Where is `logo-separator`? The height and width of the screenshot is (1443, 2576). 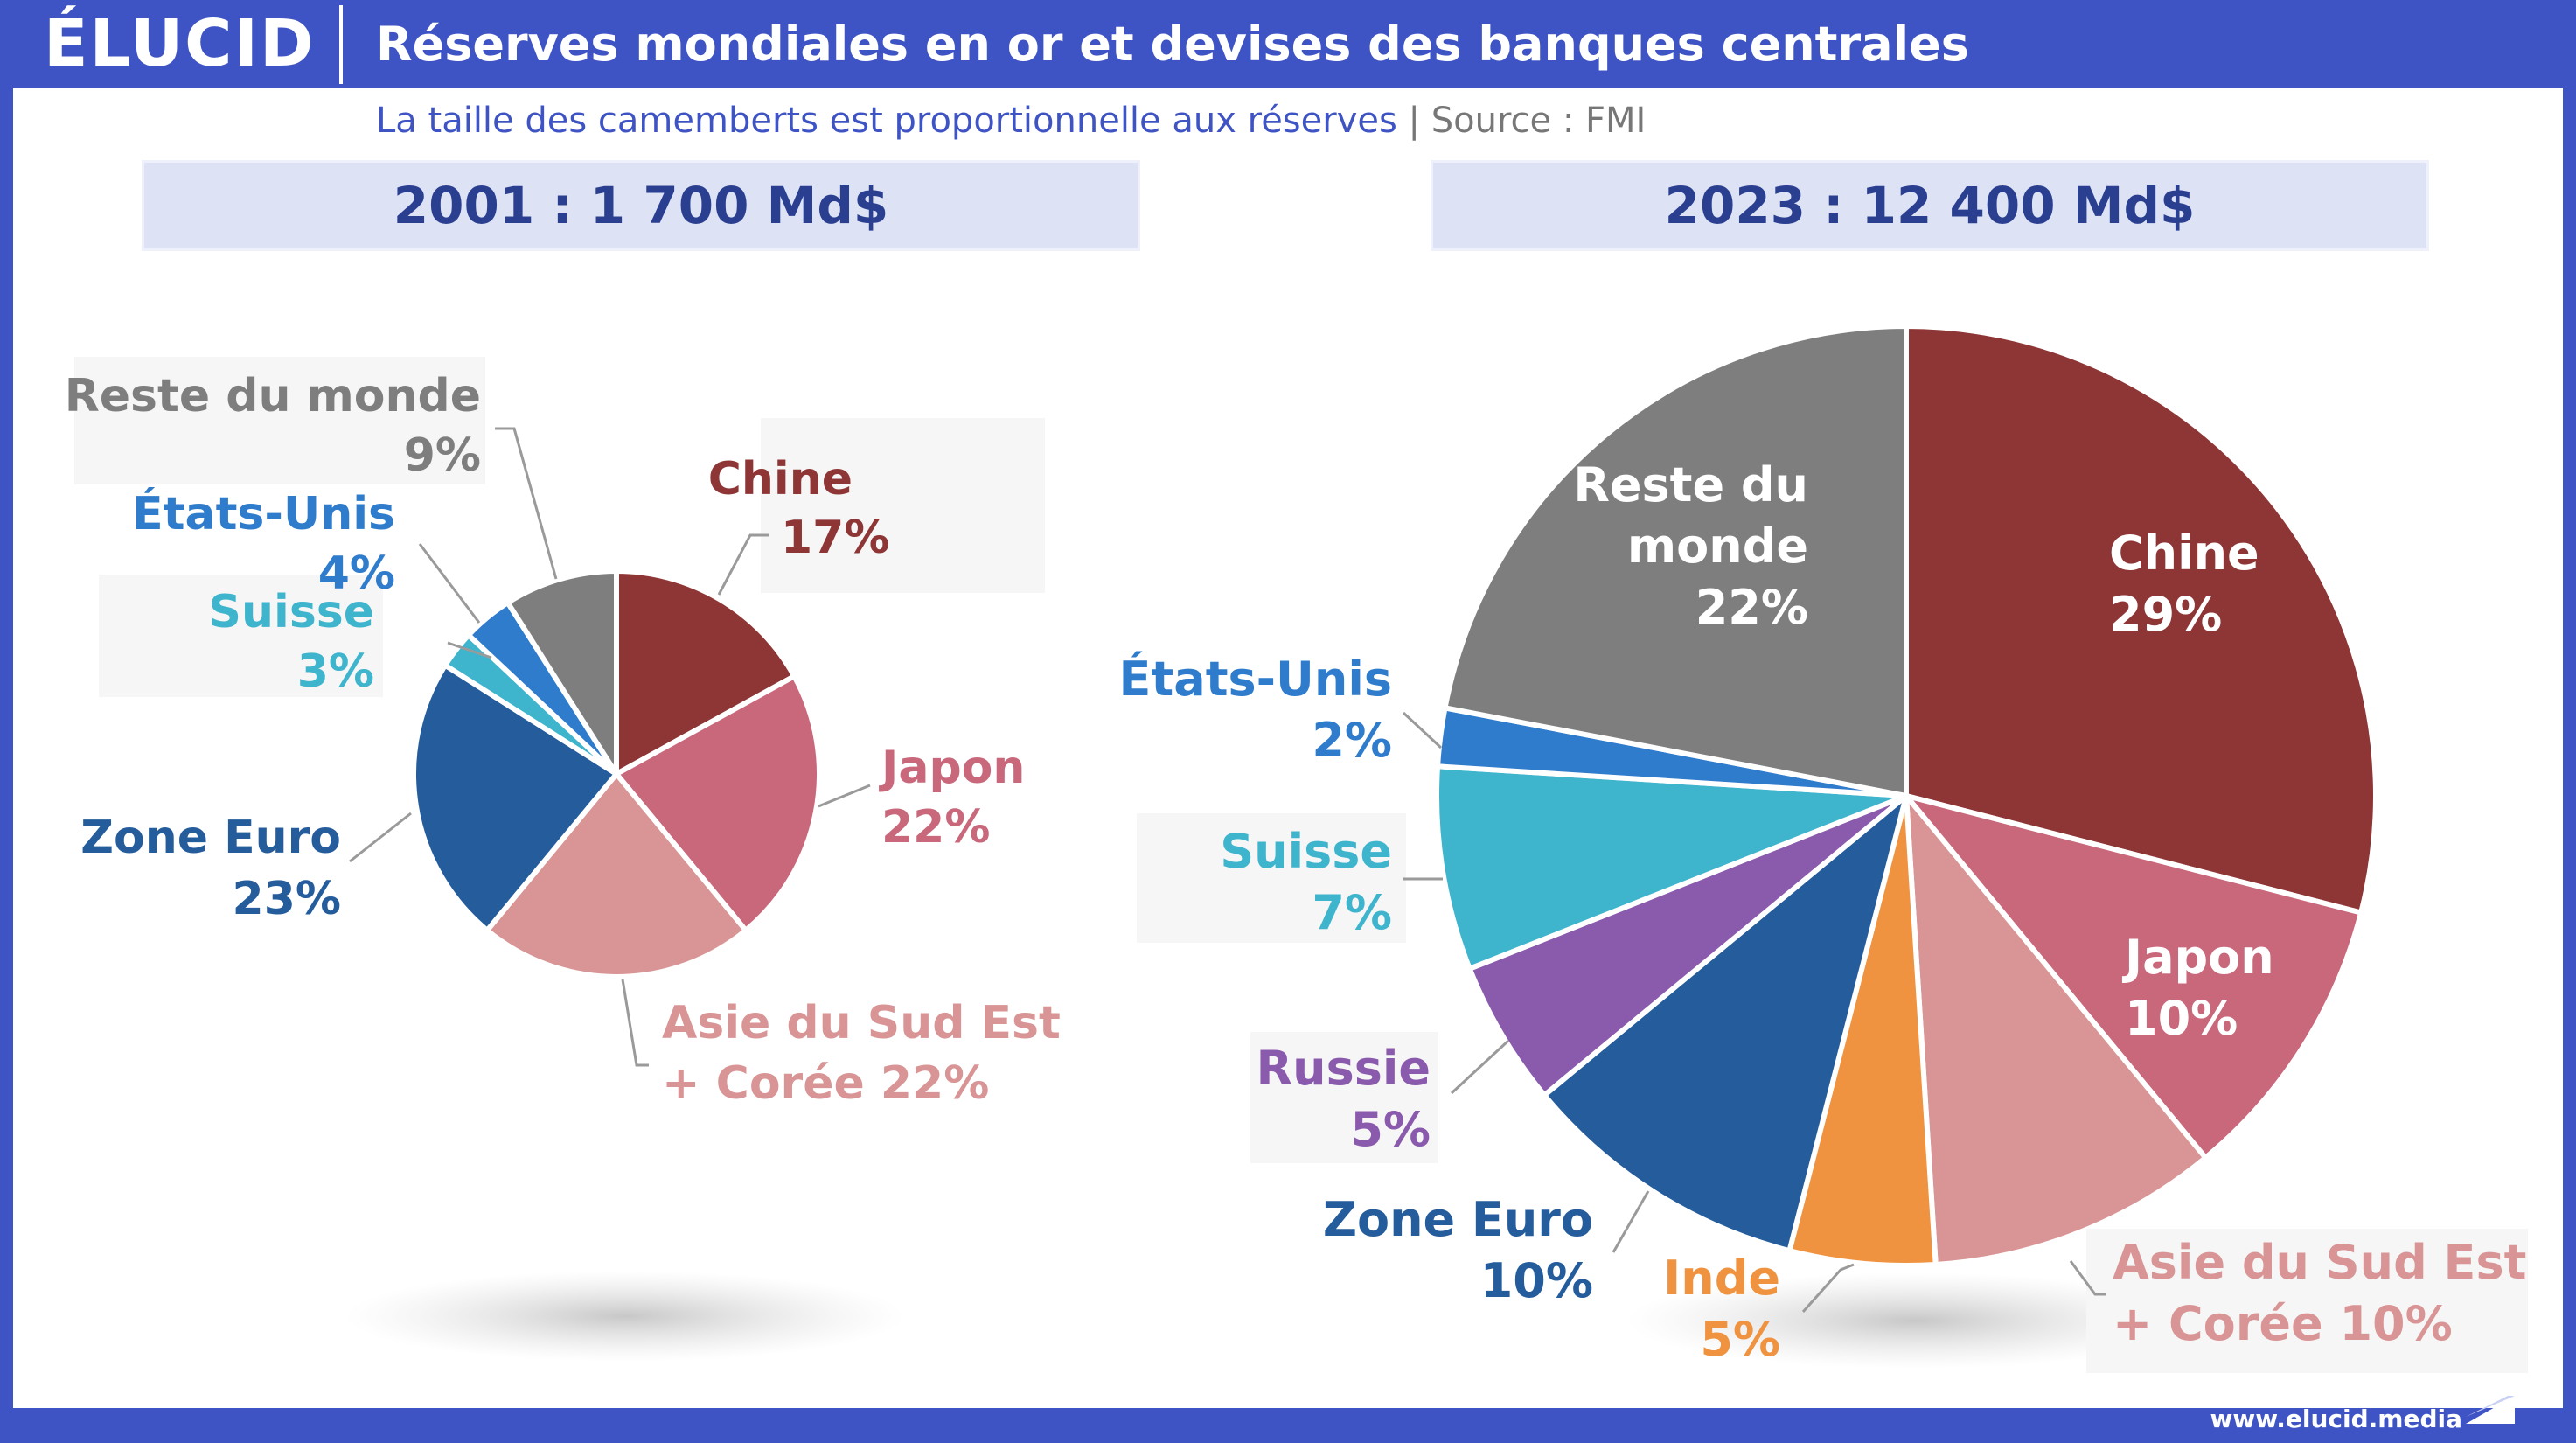
logo-separator is located at coordinates (341, 44).